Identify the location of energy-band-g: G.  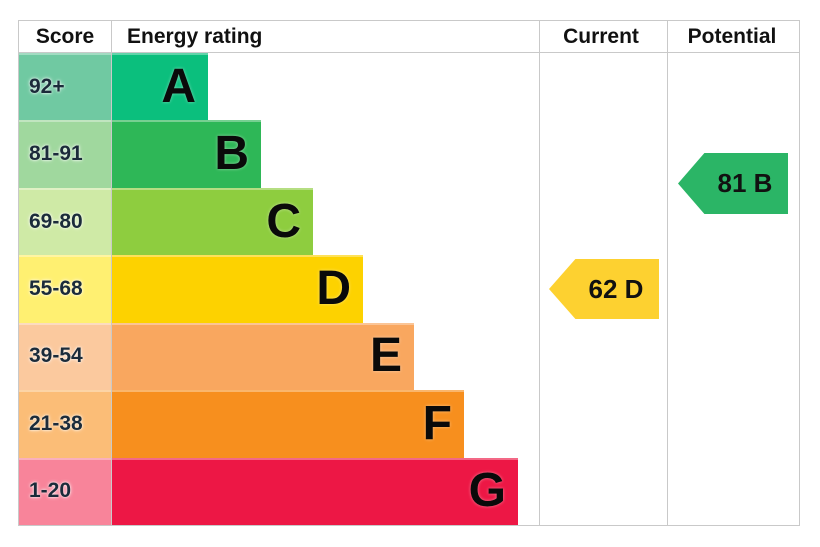
(314, 491).